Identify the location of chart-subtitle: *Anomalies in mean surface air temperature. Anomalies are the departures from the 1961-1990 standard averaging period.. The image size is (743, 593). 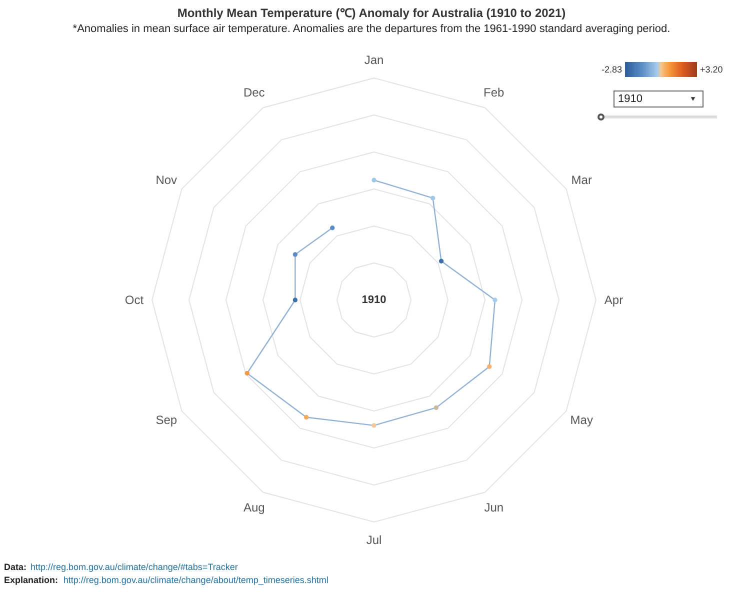
(371, 29).